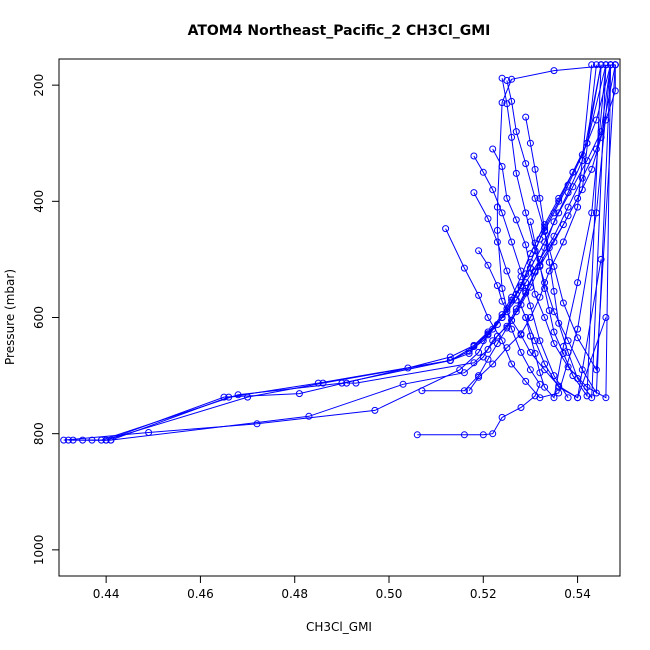  I want to click on x-axis: 0.44 0.46 0.48 0.50 0.52 0.54, so click(342, 588).